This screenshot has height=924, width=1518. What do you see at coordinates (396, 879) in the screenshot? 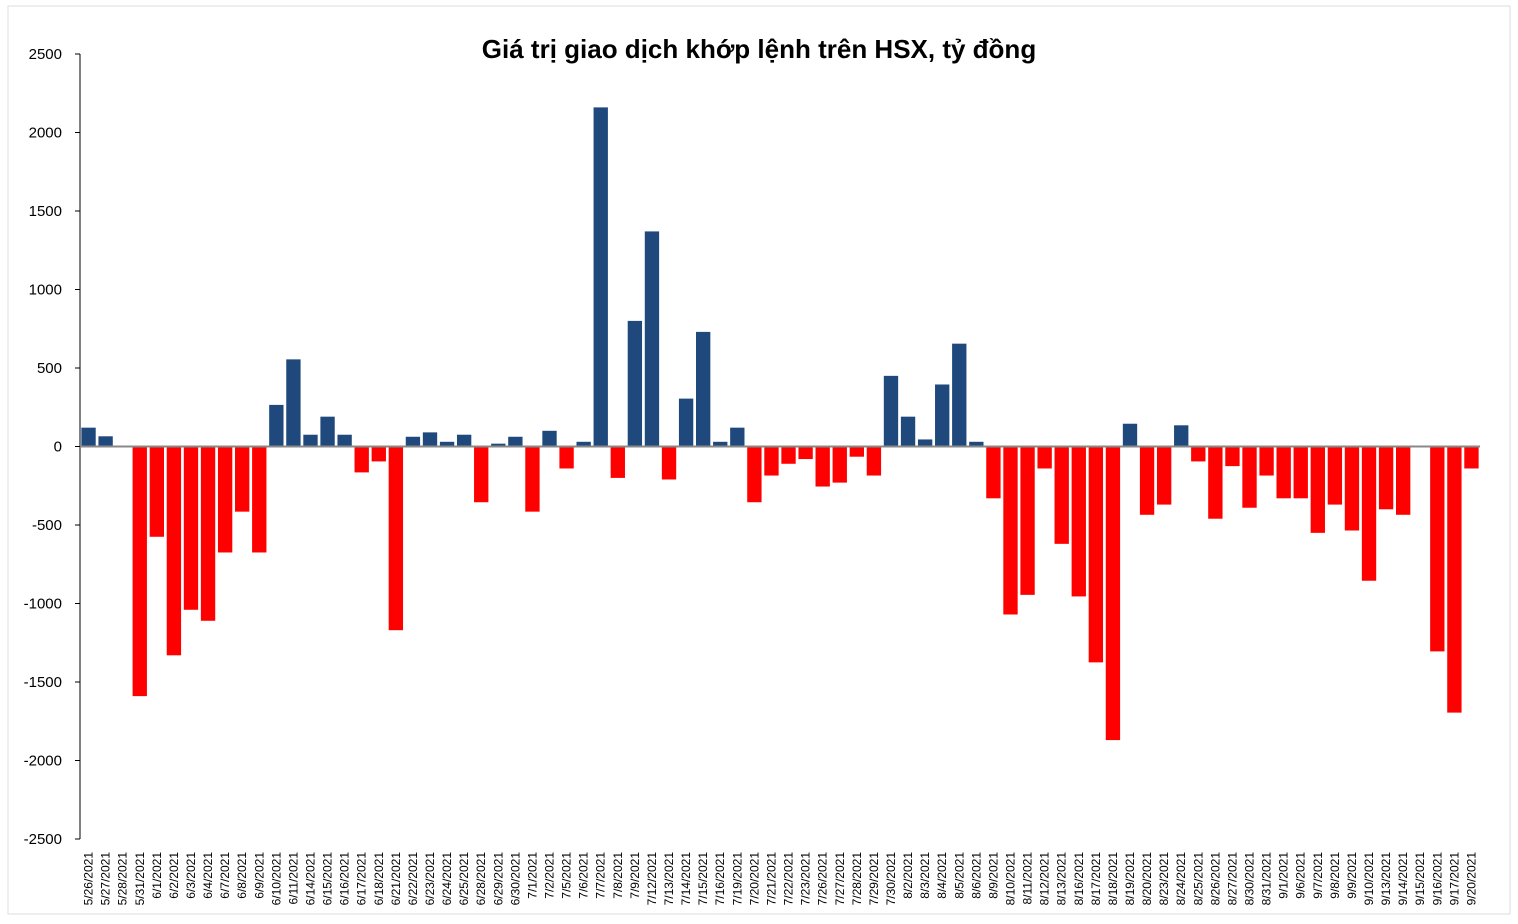
I see `x-tick-label: 6/21/2021` at bounding box center [396, 879].